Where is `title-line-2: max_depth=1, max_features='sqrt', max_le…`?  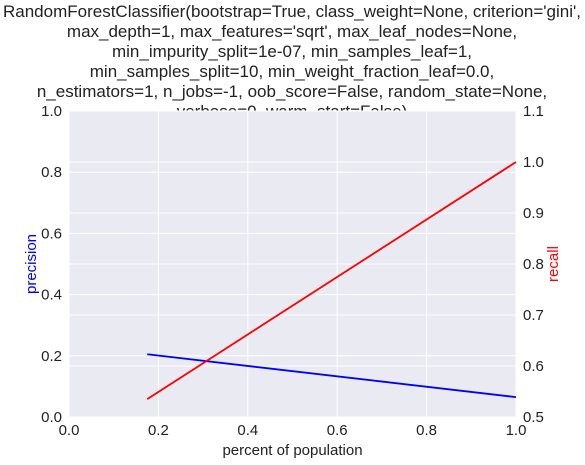
title-line-2: max_depth=1, max_features='sqrt', max_le… is located at coordinates (292, 31).